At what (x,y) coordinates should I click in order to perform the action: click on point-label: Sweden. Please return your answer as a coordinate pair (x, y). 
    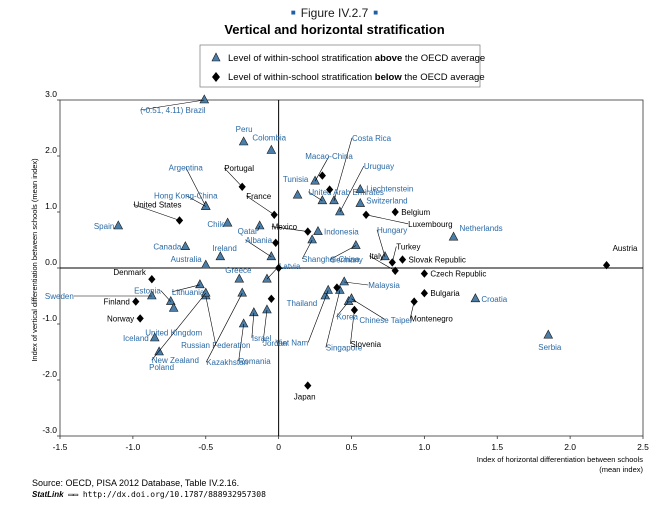
    Looking at the image, I should click on (59, 296).